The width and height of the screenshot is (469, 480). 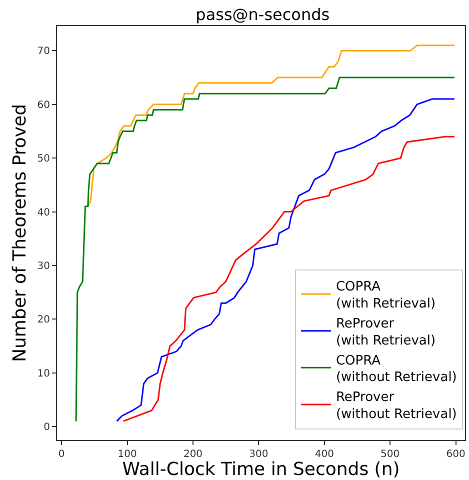 What do you see at coordinates (43, 105) in the screenshot?
I see `y-tick-label: 60` at bounding box center [43, 105].